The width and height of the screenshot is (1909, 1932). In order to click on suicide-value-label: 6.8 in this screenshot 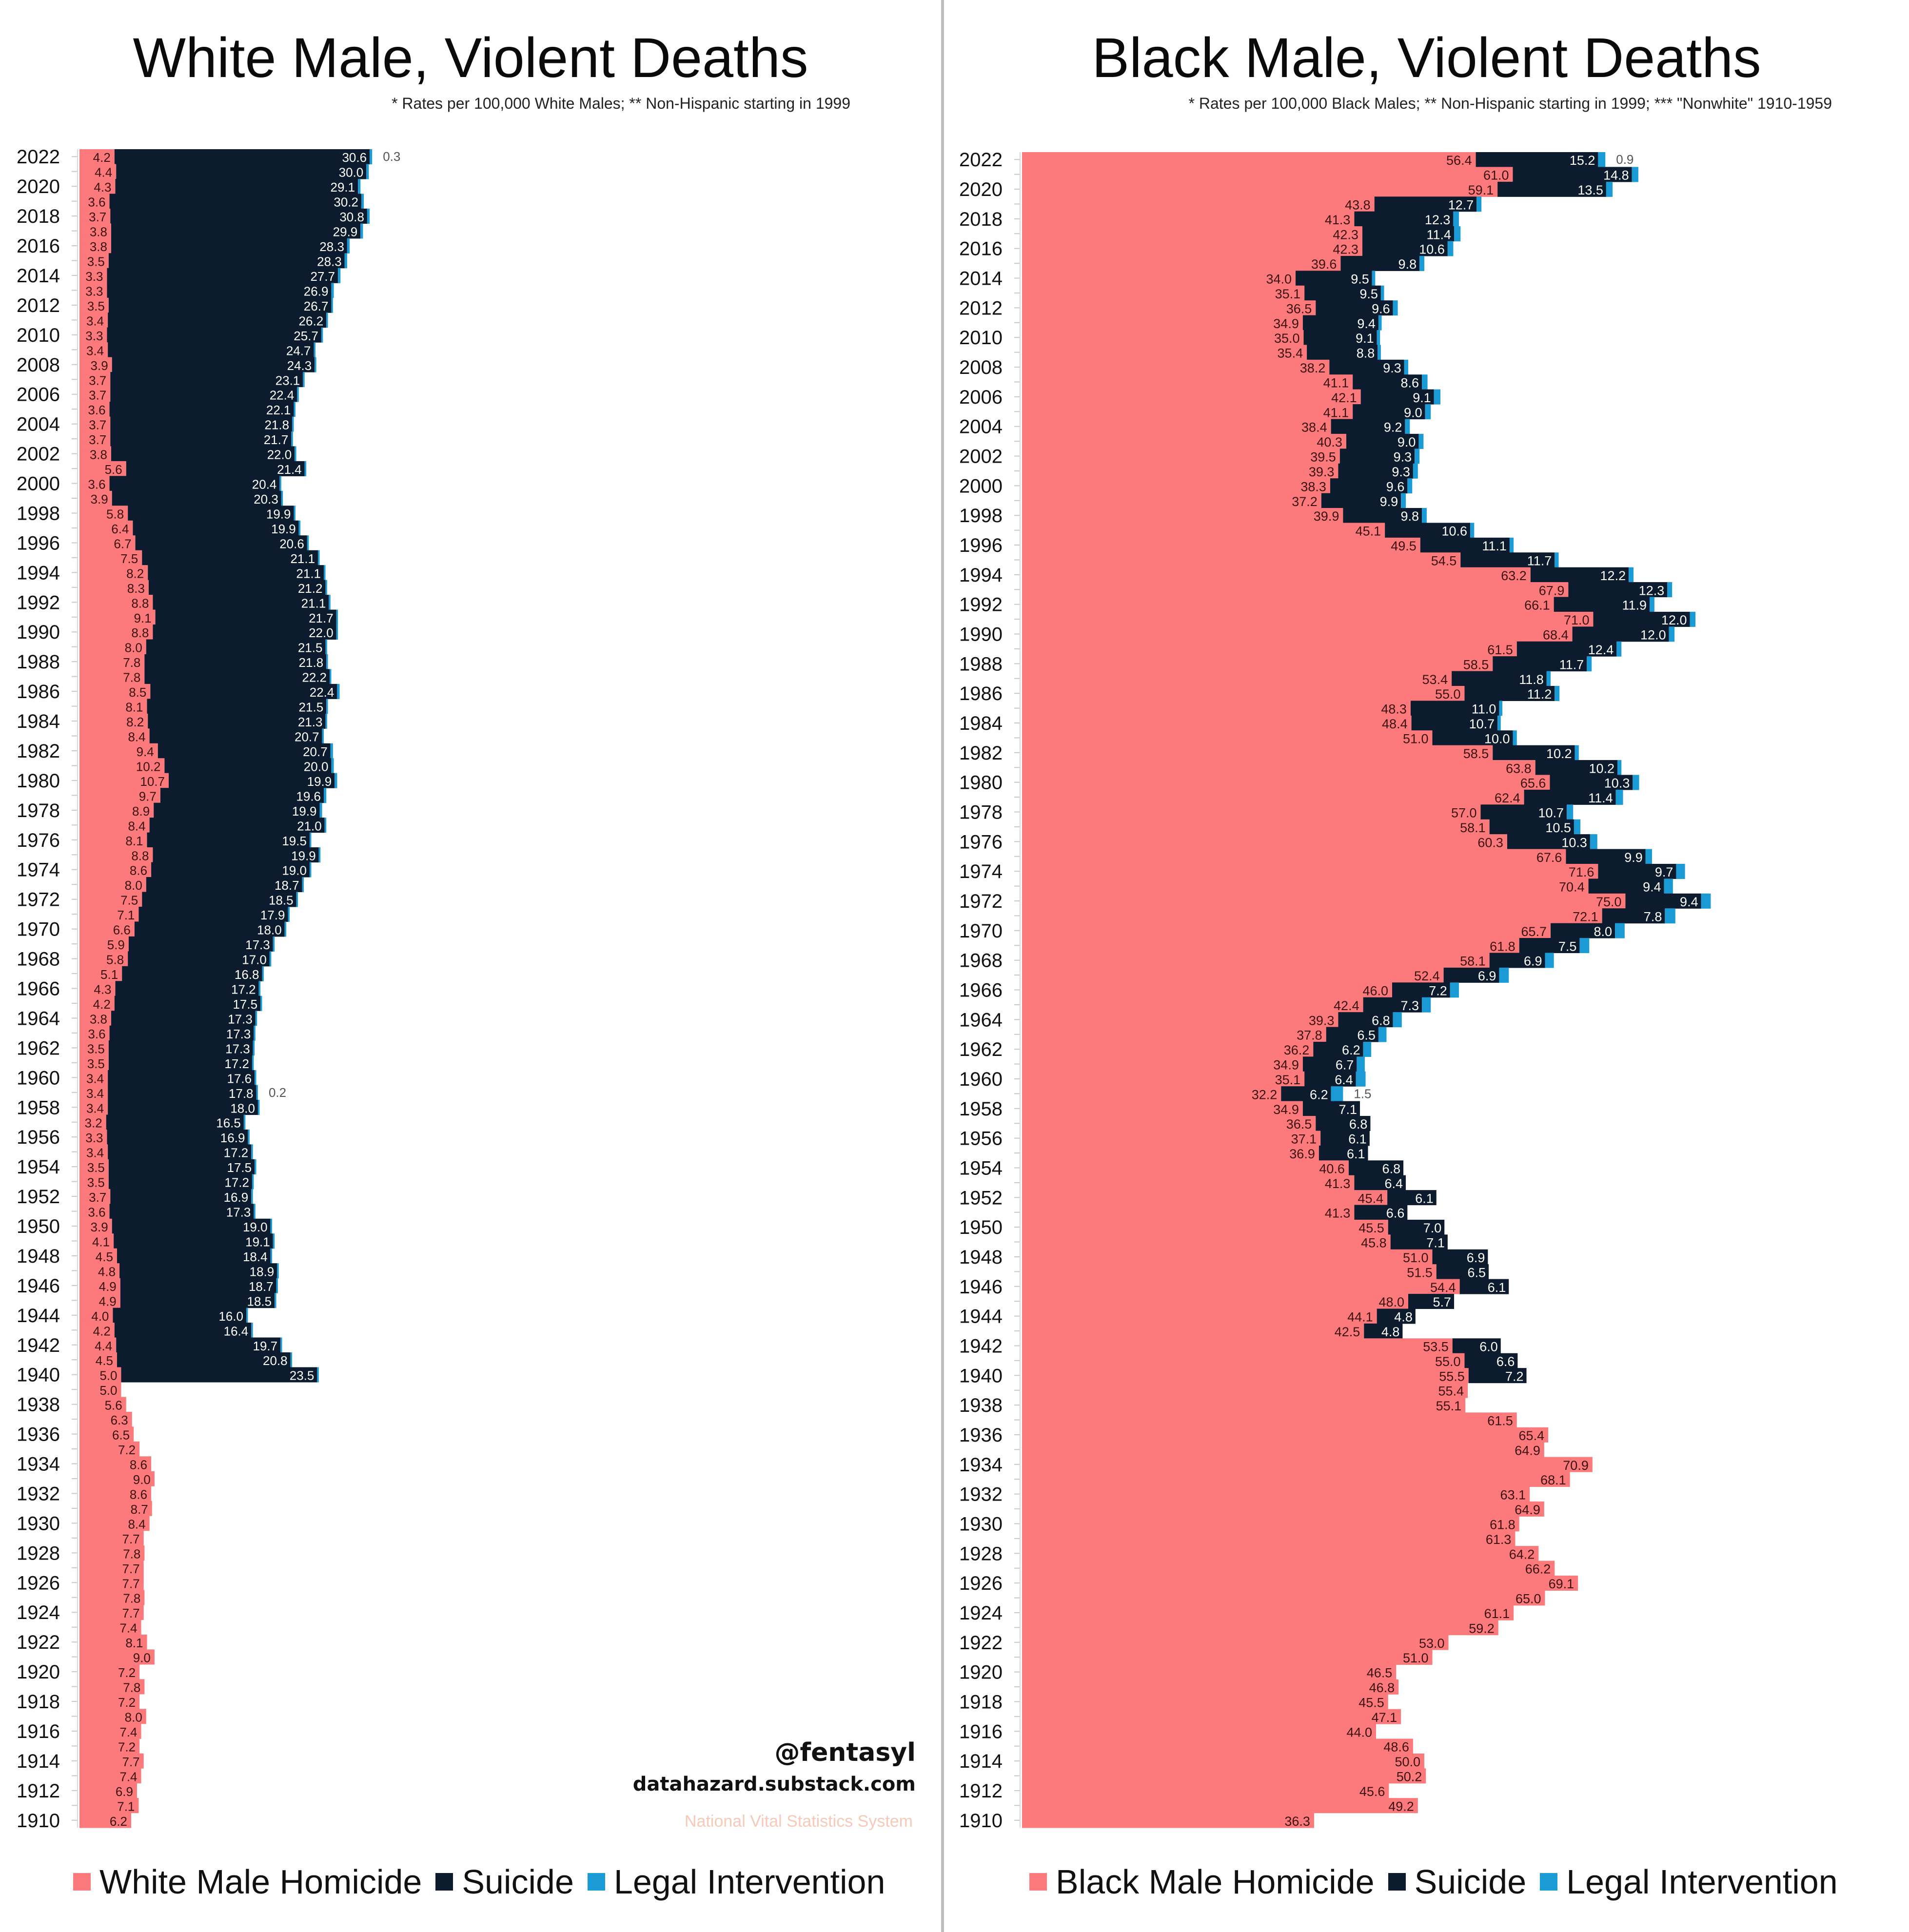, I will do `click(1358, 1124)`.